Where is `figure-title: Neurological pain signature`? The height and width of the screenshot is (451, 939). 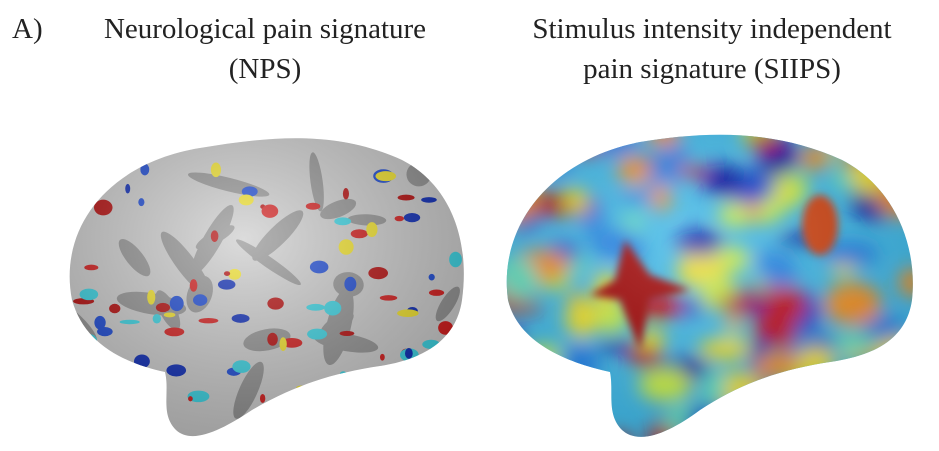
figure-title: Neurological pain signature is located at coordinates (265, 29).